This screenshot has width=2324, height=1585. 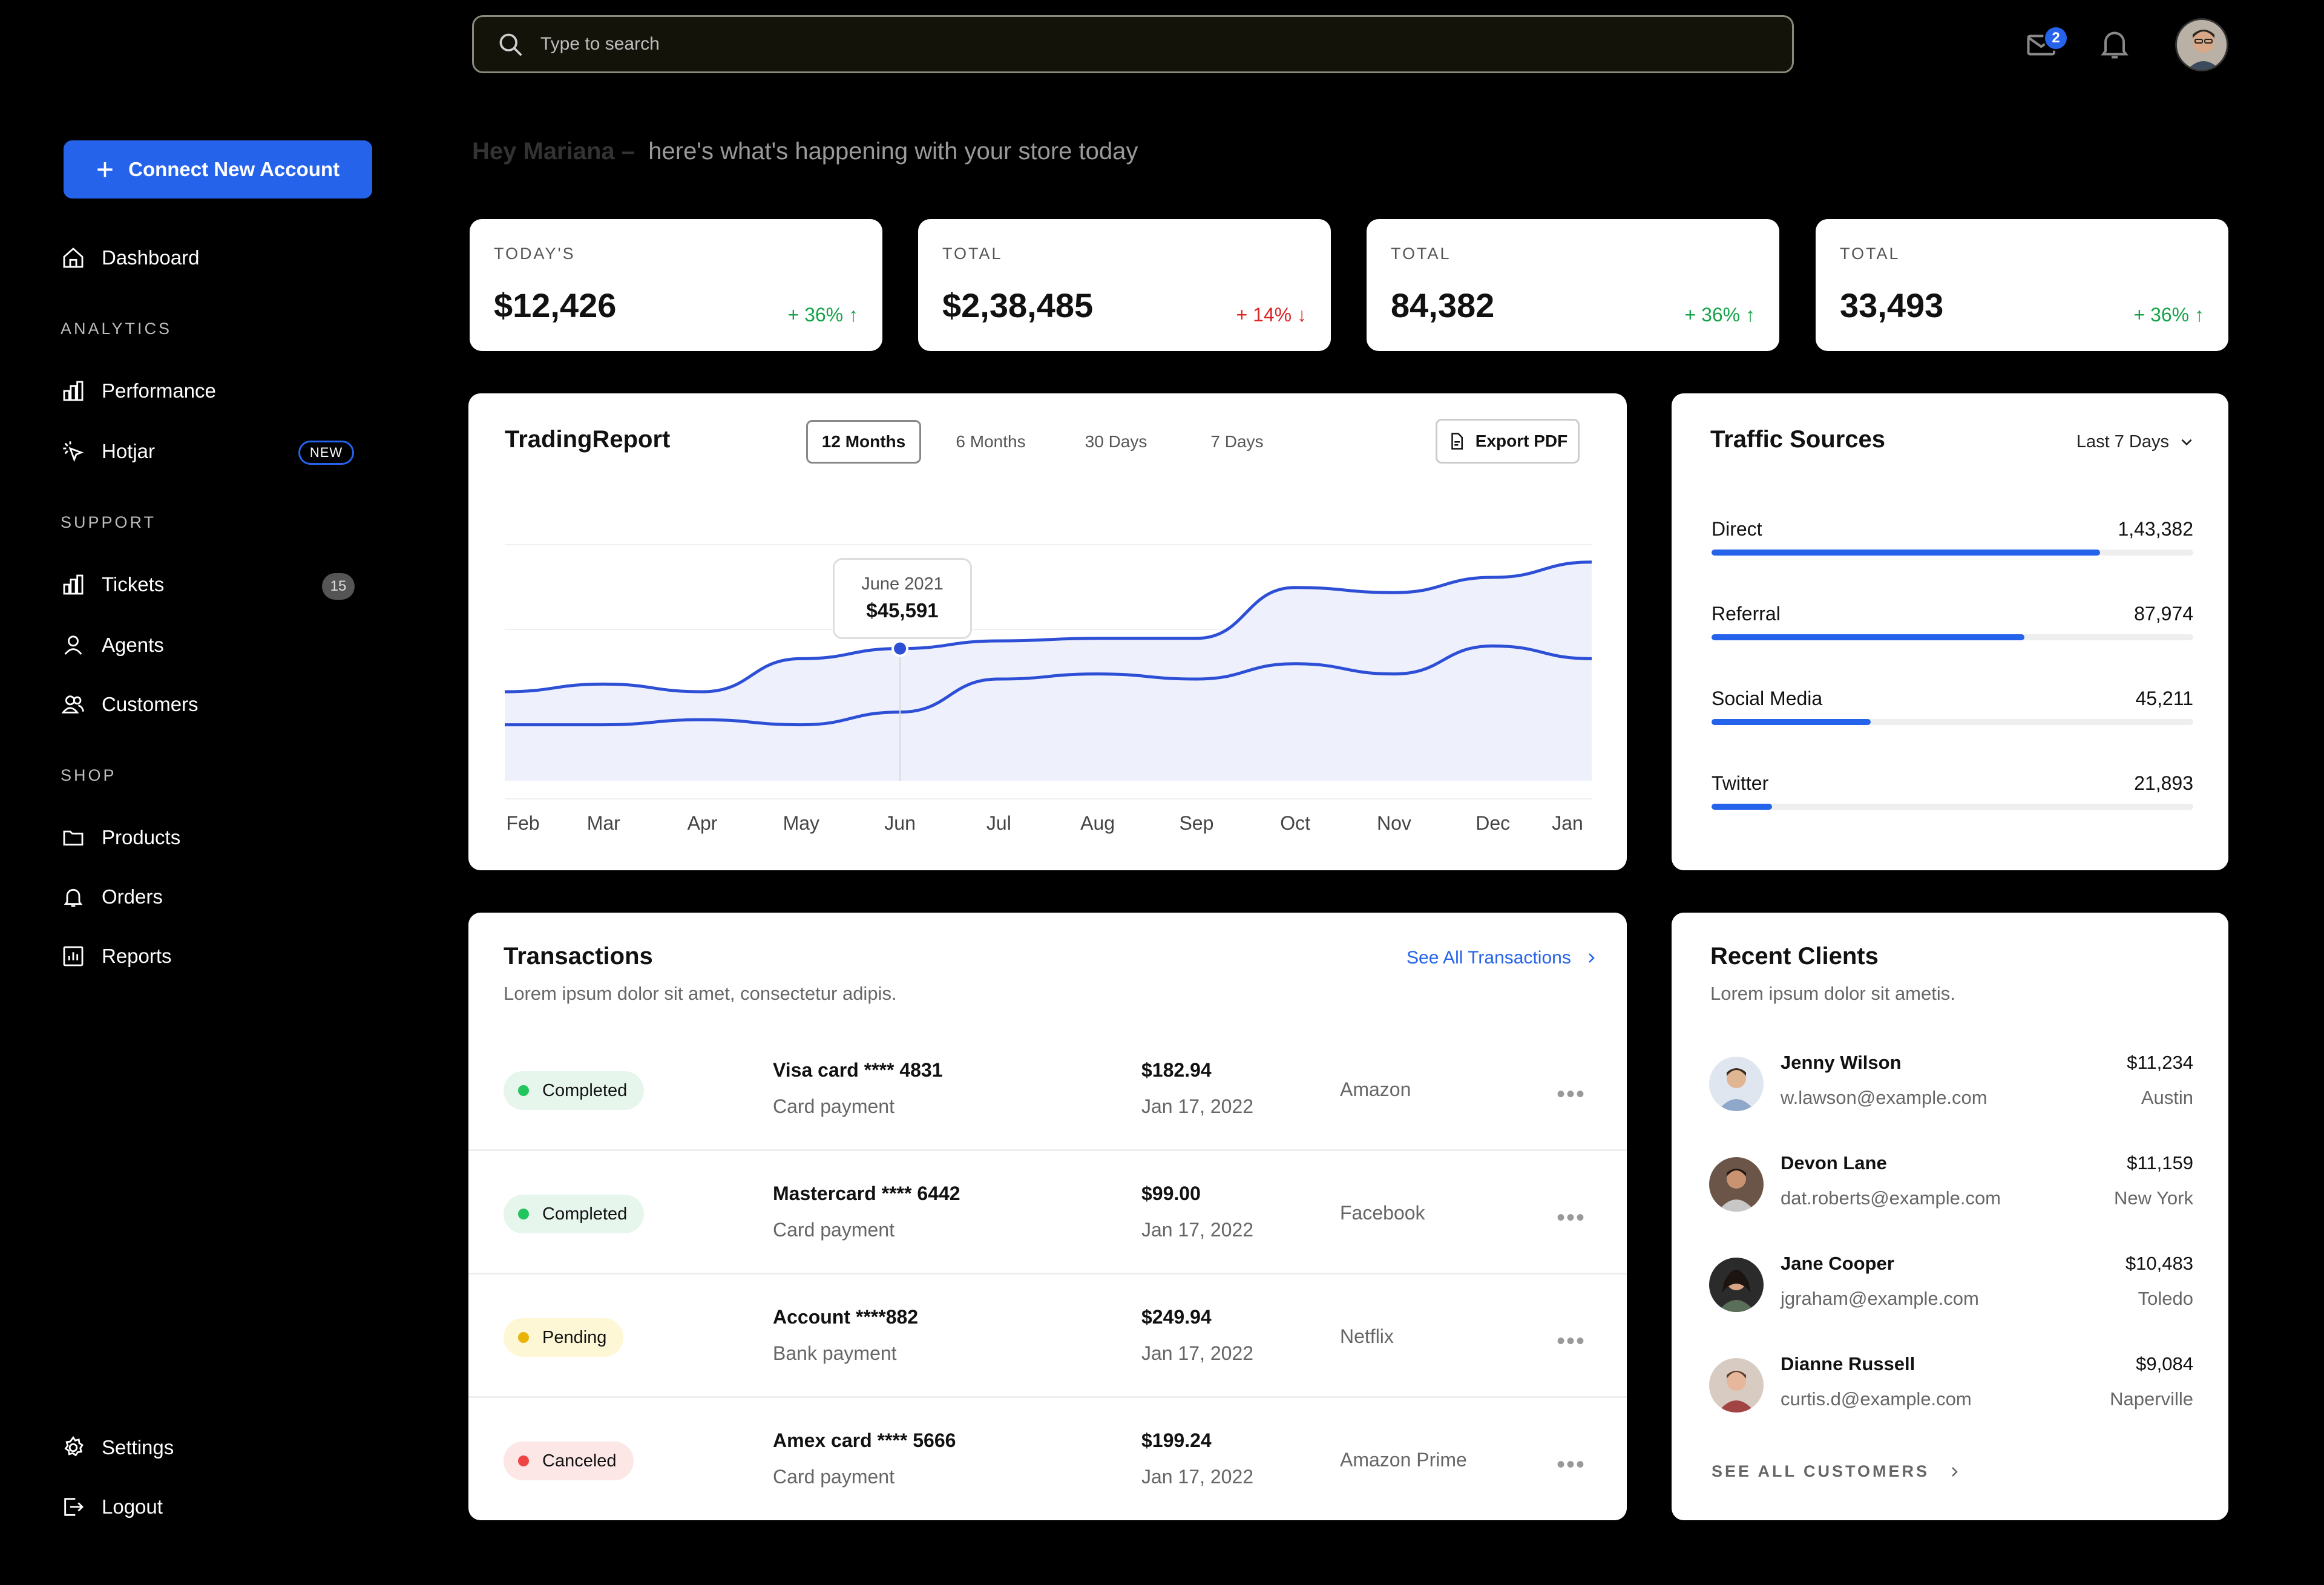 I want to click on tab-30-days: 30 Days, so click(x=1116, y=441).